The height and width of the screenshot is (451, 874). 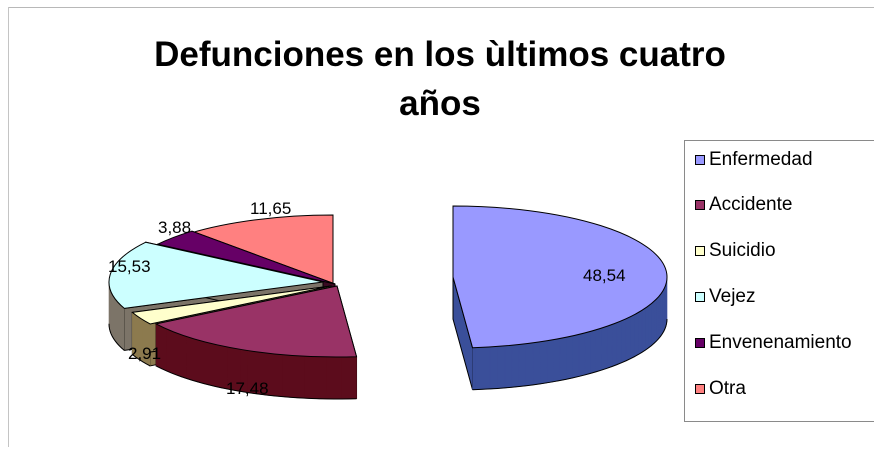 I want to click on pie-slice-top-vejez, so click(x=216, y=275).